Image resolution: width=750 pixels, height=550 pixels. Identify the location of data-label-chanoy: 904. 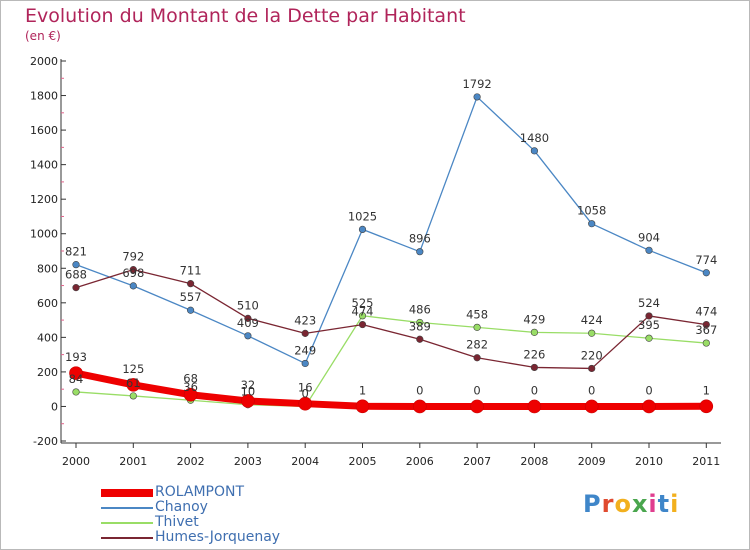
(649, 237).